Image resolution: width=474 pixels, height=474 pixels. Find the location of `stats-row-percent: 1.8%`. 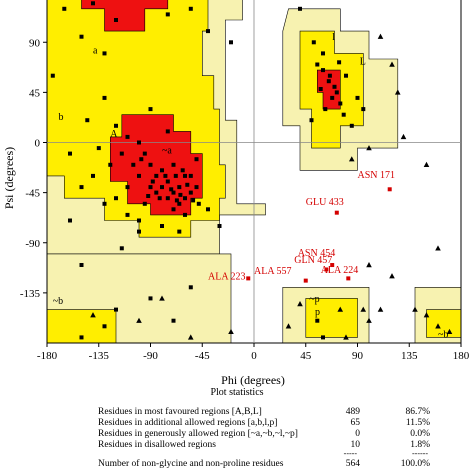

stats-row-percent: 1.8% is located at coordinates (420, 445).